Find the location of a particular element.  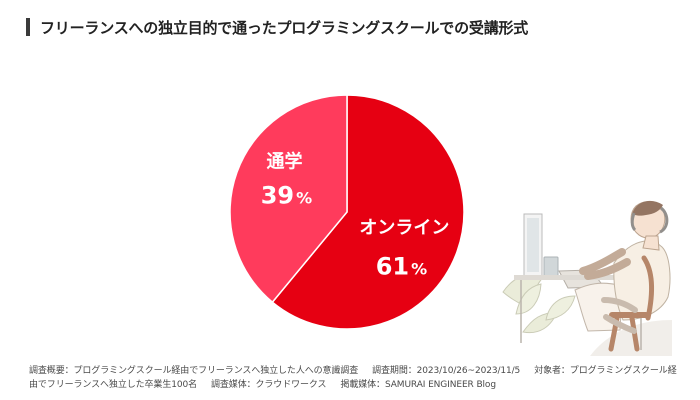

pie-value-0: 61% is located at coordinates (401, 266).